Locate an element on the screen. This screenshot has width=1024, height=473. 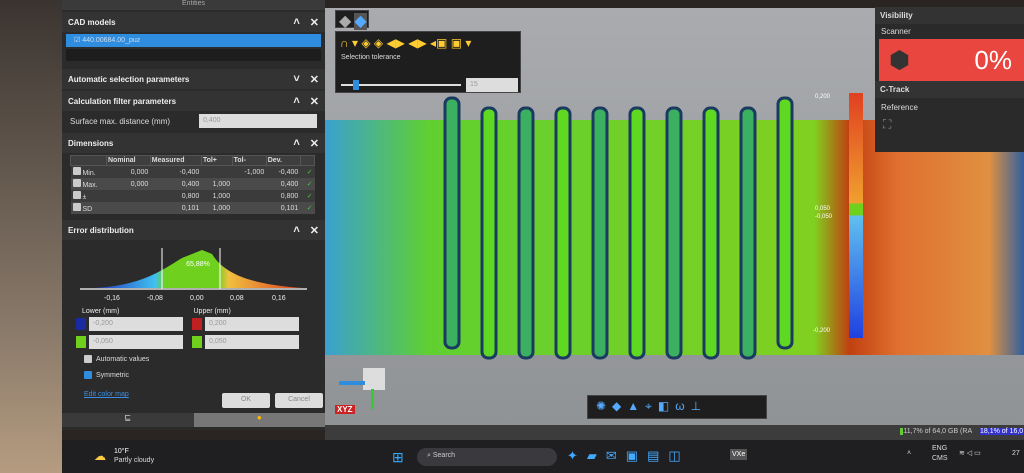
table-row: Min. 0,000 -0,400 -1,000 -0,400 ✓ is located at coordinates (192, 172).